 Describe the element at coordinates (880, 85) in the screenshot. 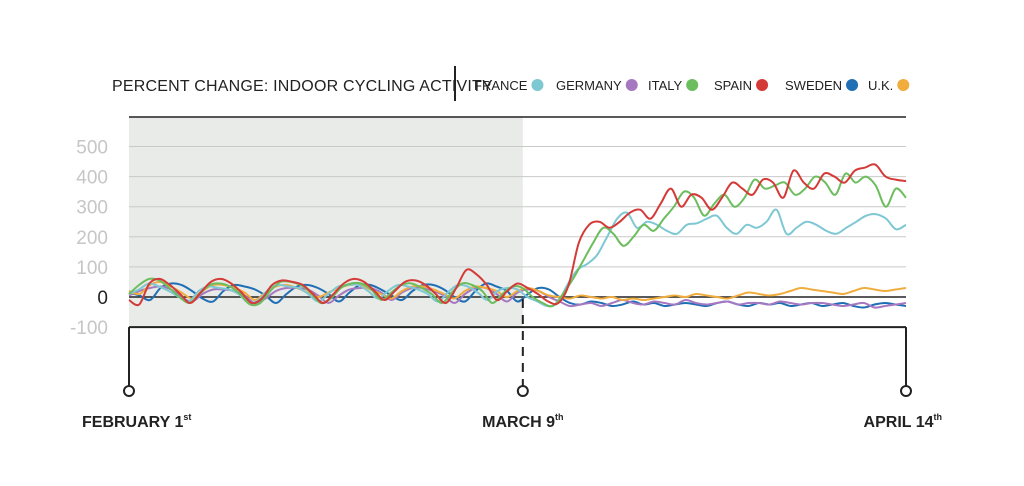

I see `legend-label: U.K.` at that location.